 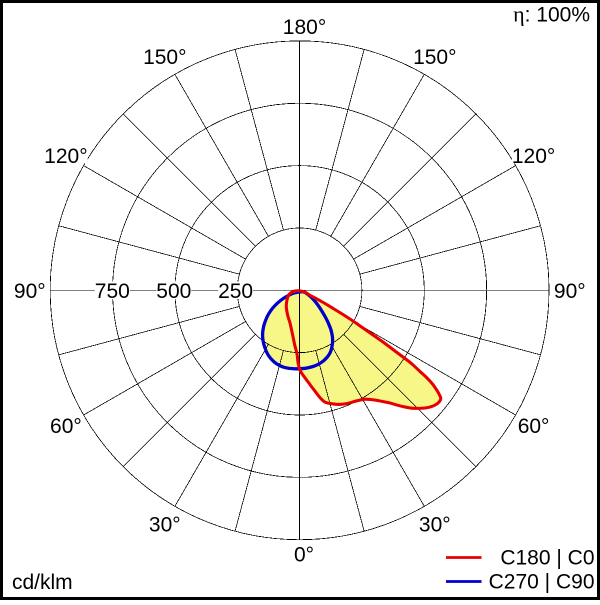 What do you see at coordinates (173, 291) in the screenshot?
I see `svg-text: 500` at bounding box center [173, 291].